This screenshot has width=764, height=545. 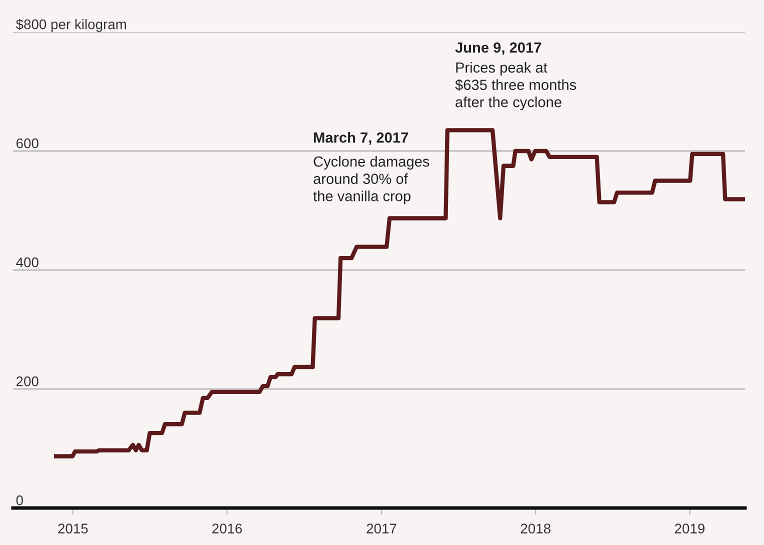 What do you see at coordinates (381, 529) in the screenshot?
I see `x-tick-label: 2017` at bounding box center [381, 529].